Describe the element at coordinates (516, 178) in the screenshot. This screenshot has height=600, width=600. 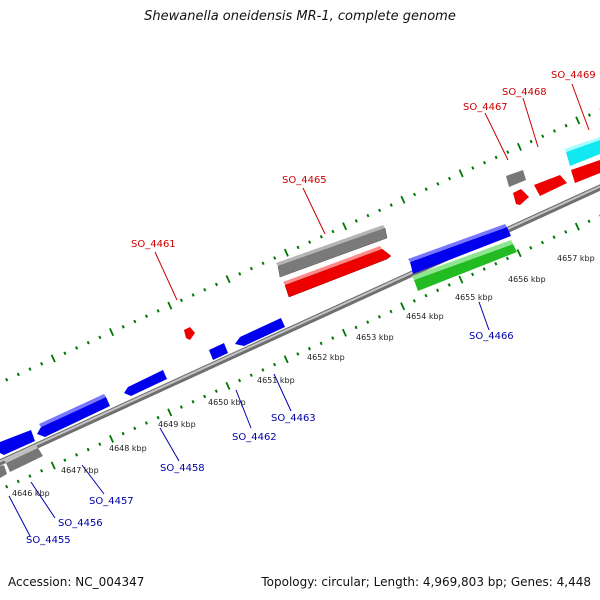
I see `gene-so4467-grey` at that location.